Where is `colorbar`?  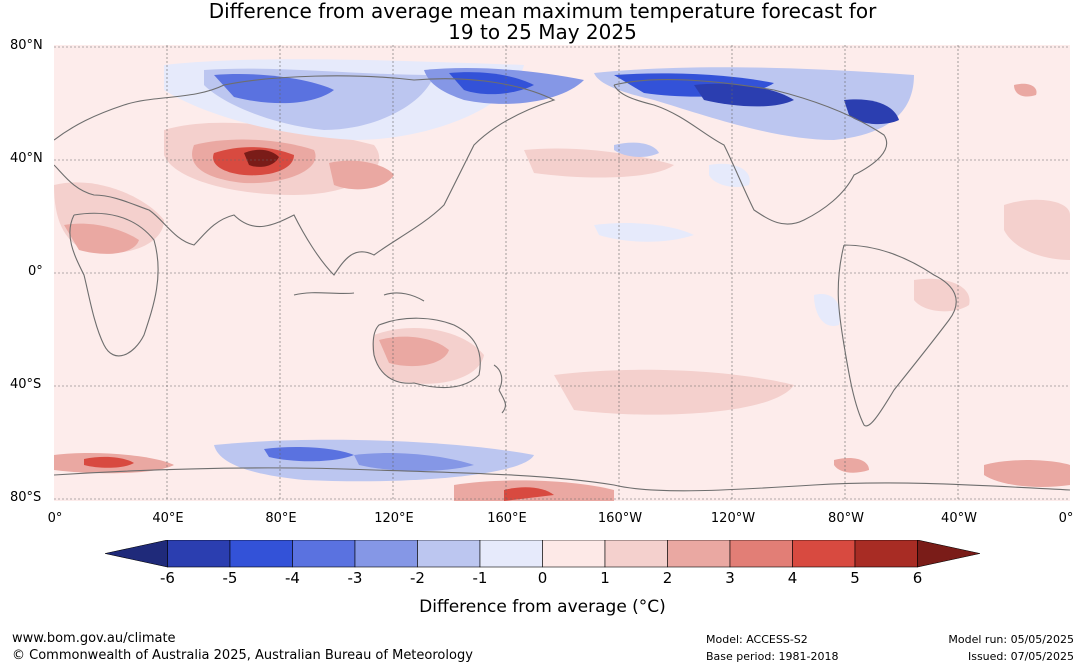
colorbar is located at coordinates (542, 554).